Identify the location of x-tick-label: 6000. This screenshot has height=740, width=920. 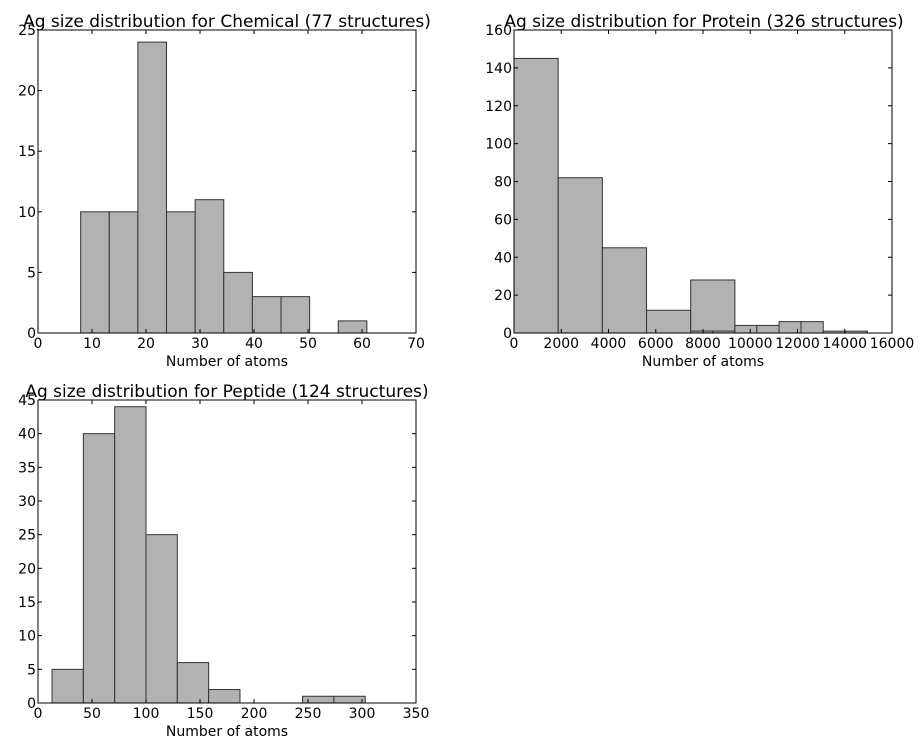
(656, 344).